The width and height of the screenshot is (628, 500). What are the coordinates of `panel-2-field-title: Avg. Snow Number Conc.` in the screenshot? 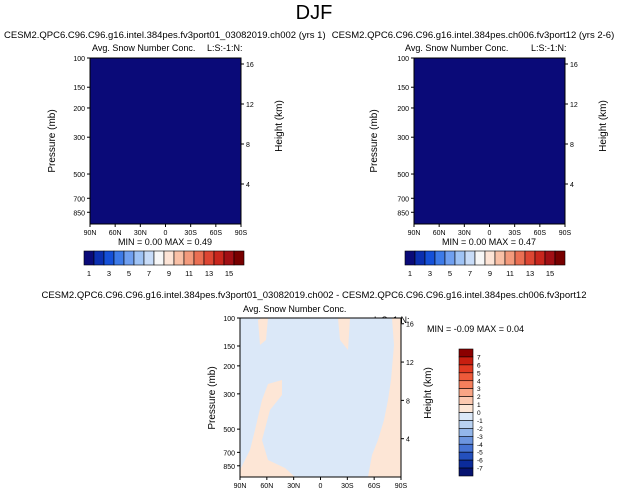 It's located at (456, 48).